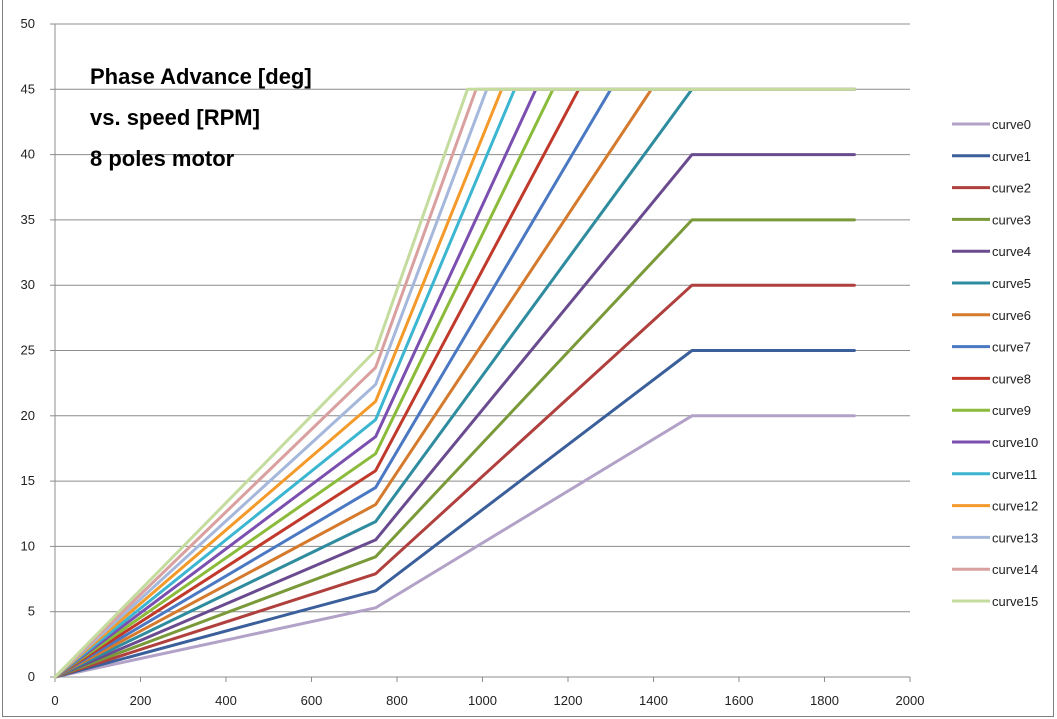 Image resolution: width=1057 pixels, height=719 pixels. I want to click on legend-item-curve8: curve8, so click(991, 378).